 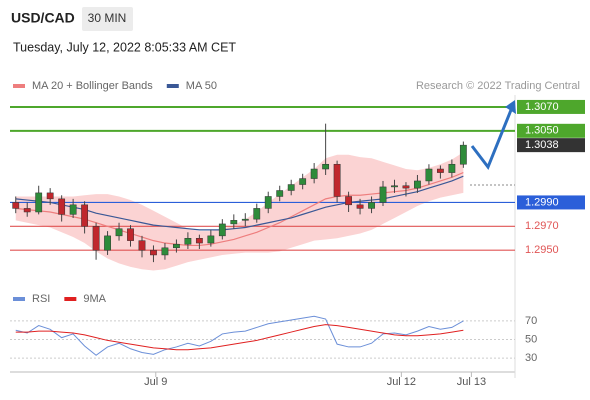 I want to click on level-label: 1.2990, so click(x=542, y=202).